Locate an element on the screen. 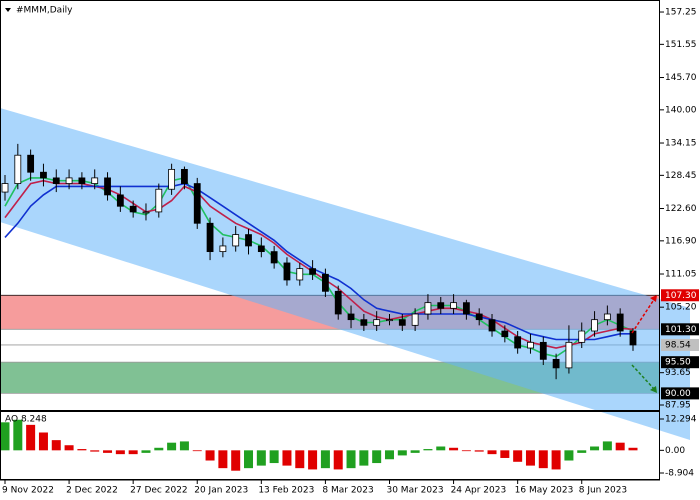 The height and width of the screenshot is (500, 700). price-tag-label: 98.54 is located at coordinates (678, 345).